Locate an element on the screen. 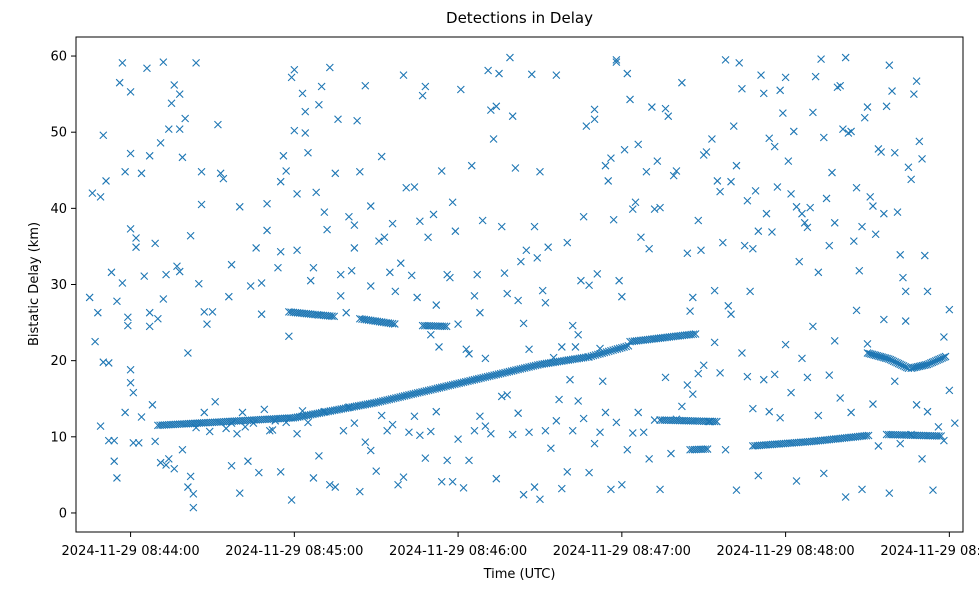 This screenshot has width=979, height=590. x-tick-label: 2024-11-29 08:48:00 is located at coordinates (786, 551).